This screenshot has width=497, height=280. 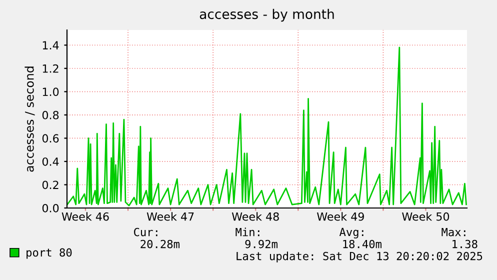 I want to click on x-tick-label: Week 46, so click(x=85, y=216).